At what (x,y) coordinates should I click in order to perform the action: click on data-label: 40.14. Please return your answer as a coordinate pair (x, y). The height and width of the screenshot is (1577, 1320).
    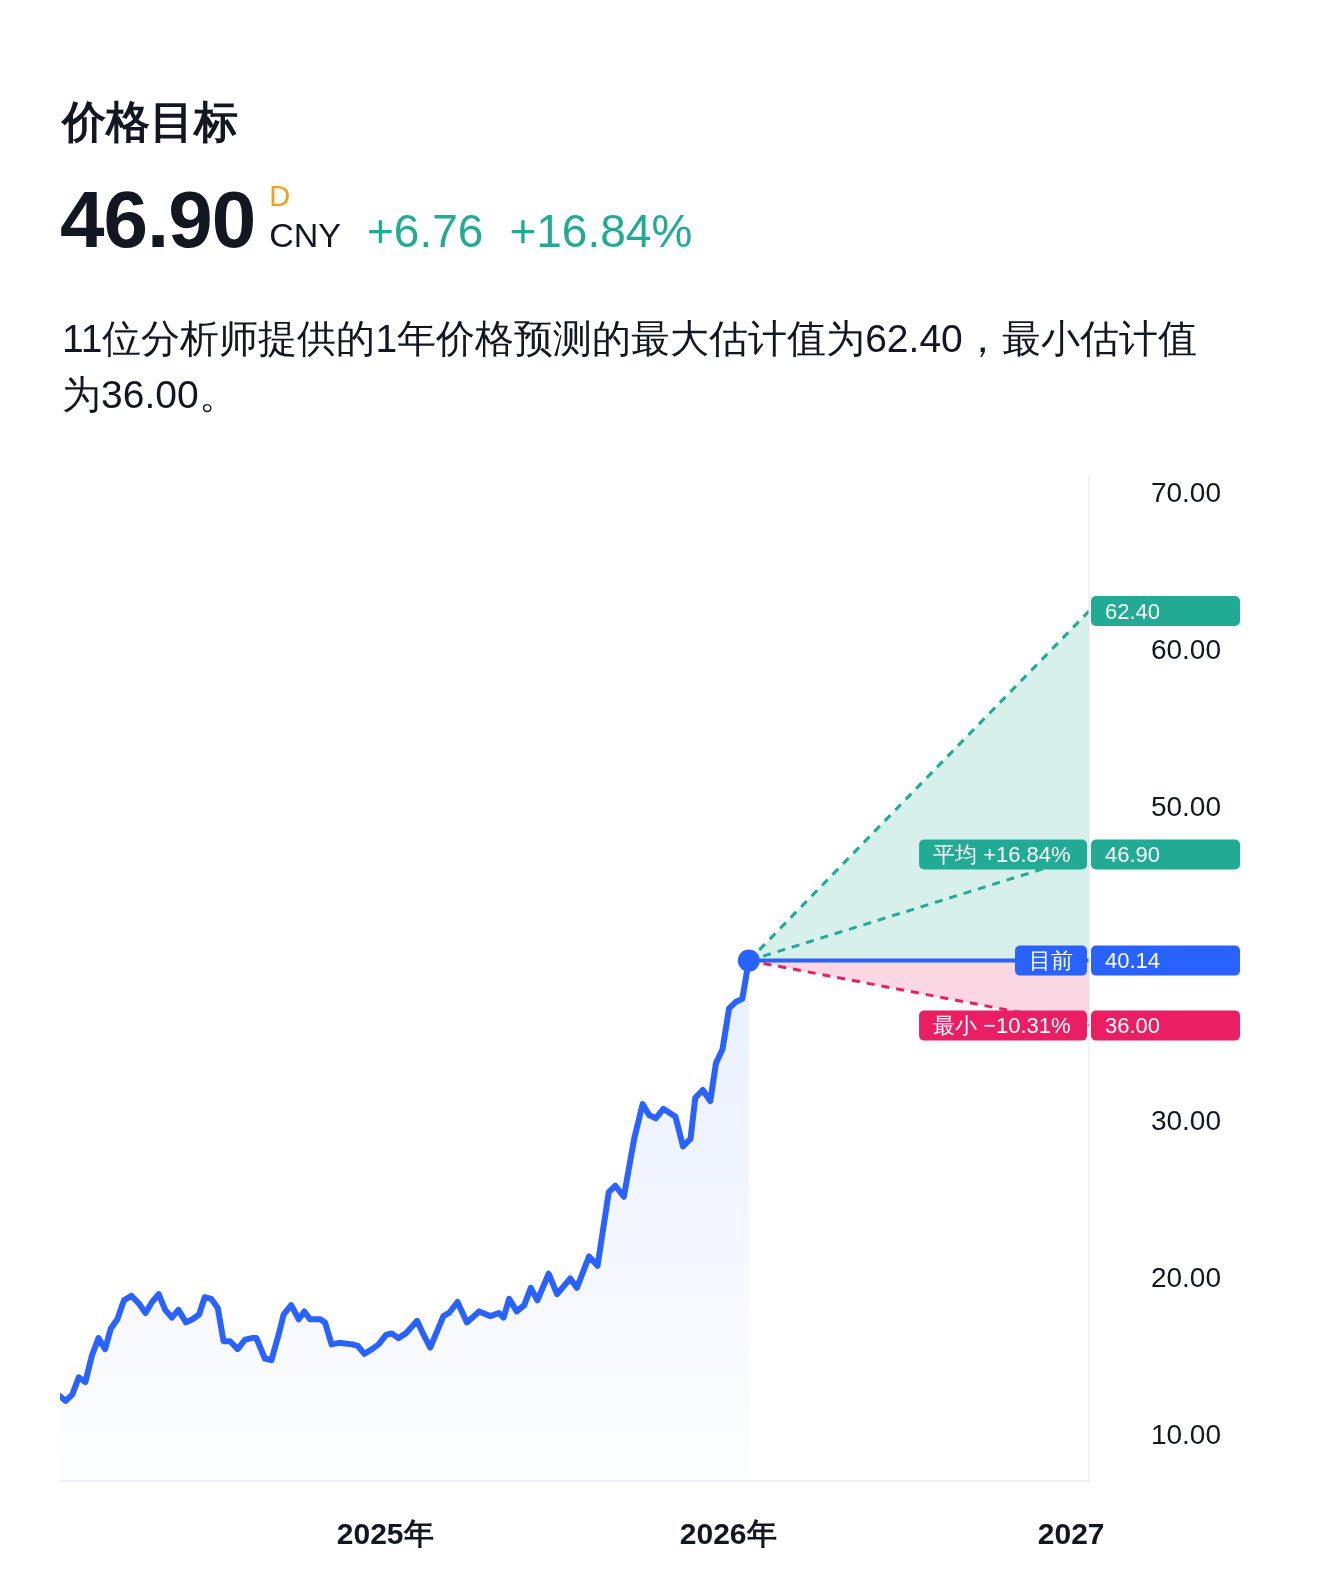
    Looking at the image, I should click on (1133, 961).